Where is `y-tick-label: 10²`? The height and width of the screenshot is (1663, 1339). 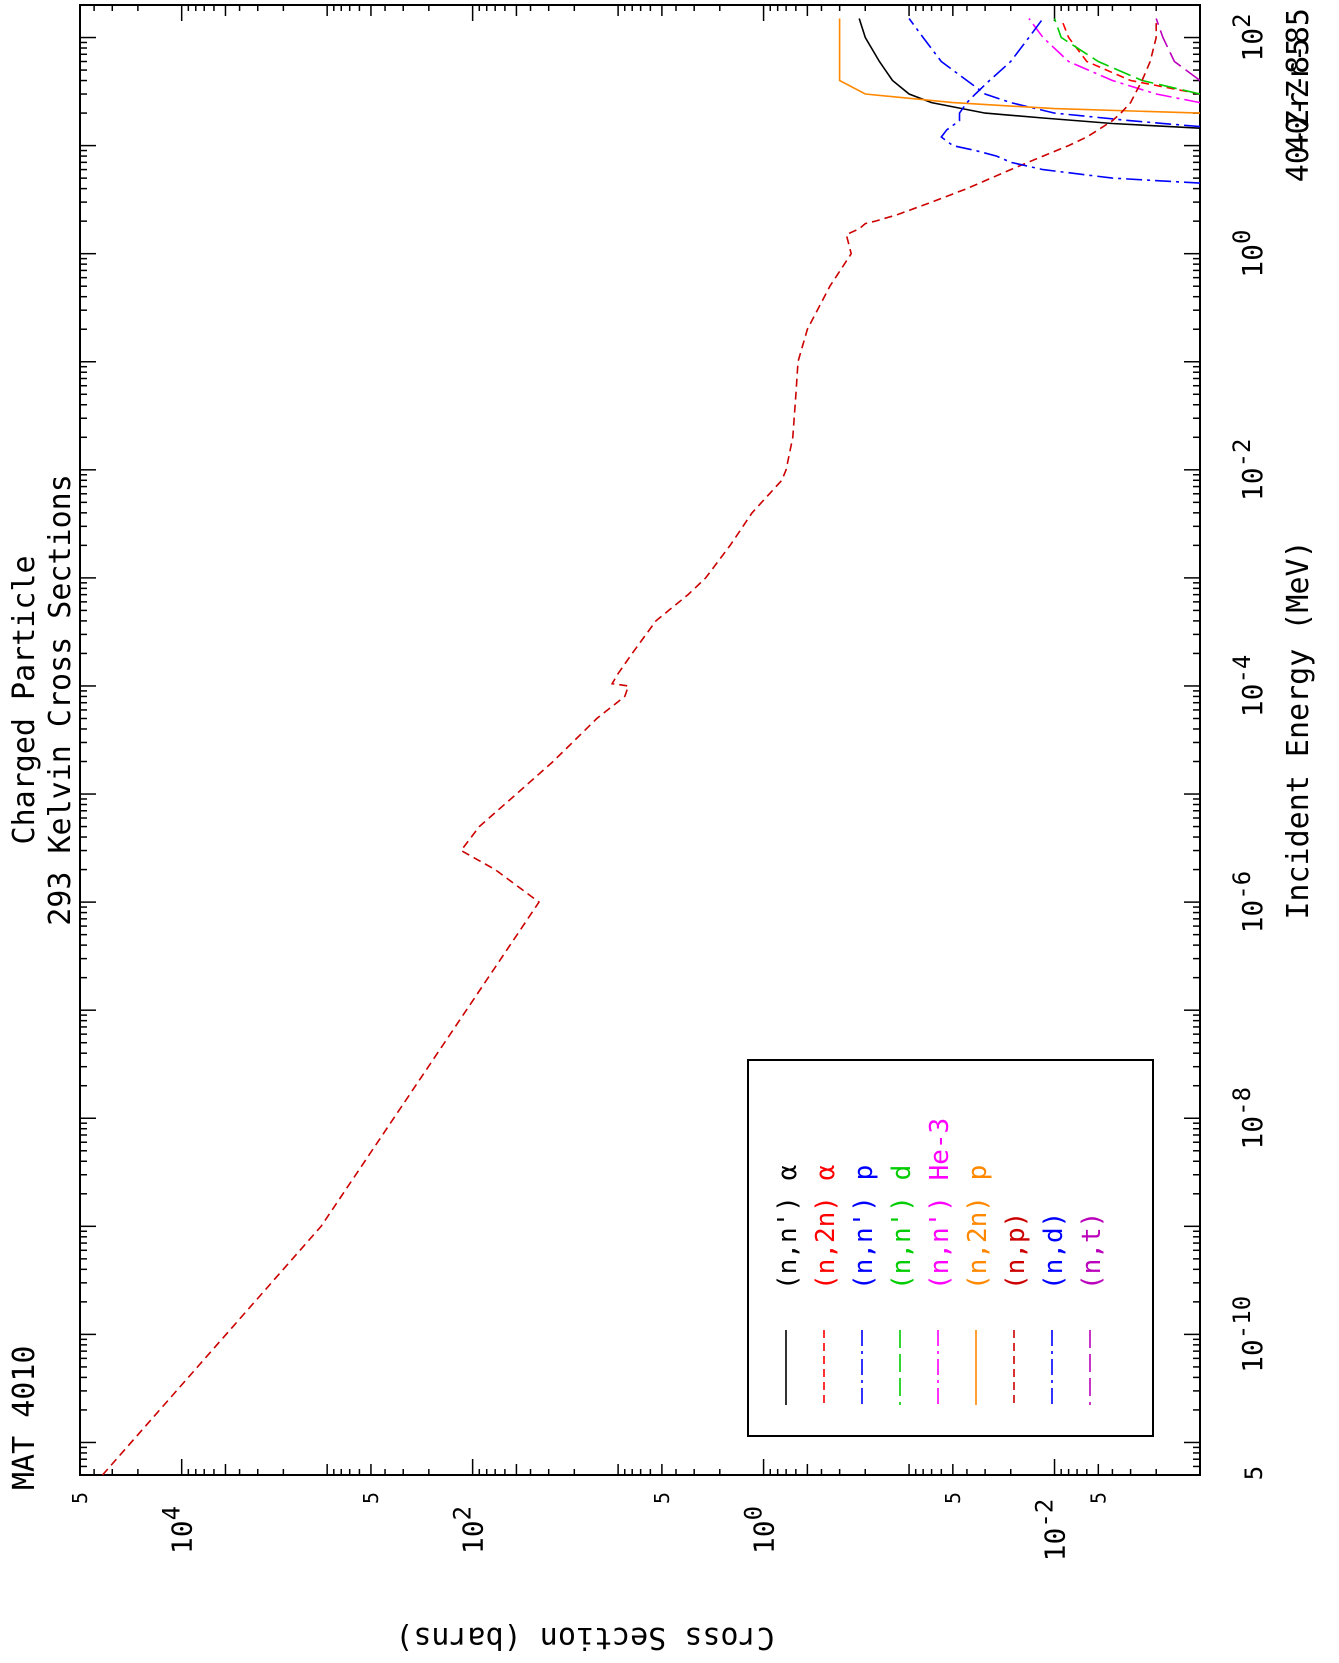
y-tick-label: 10² is located at coordinates (469, 1530).